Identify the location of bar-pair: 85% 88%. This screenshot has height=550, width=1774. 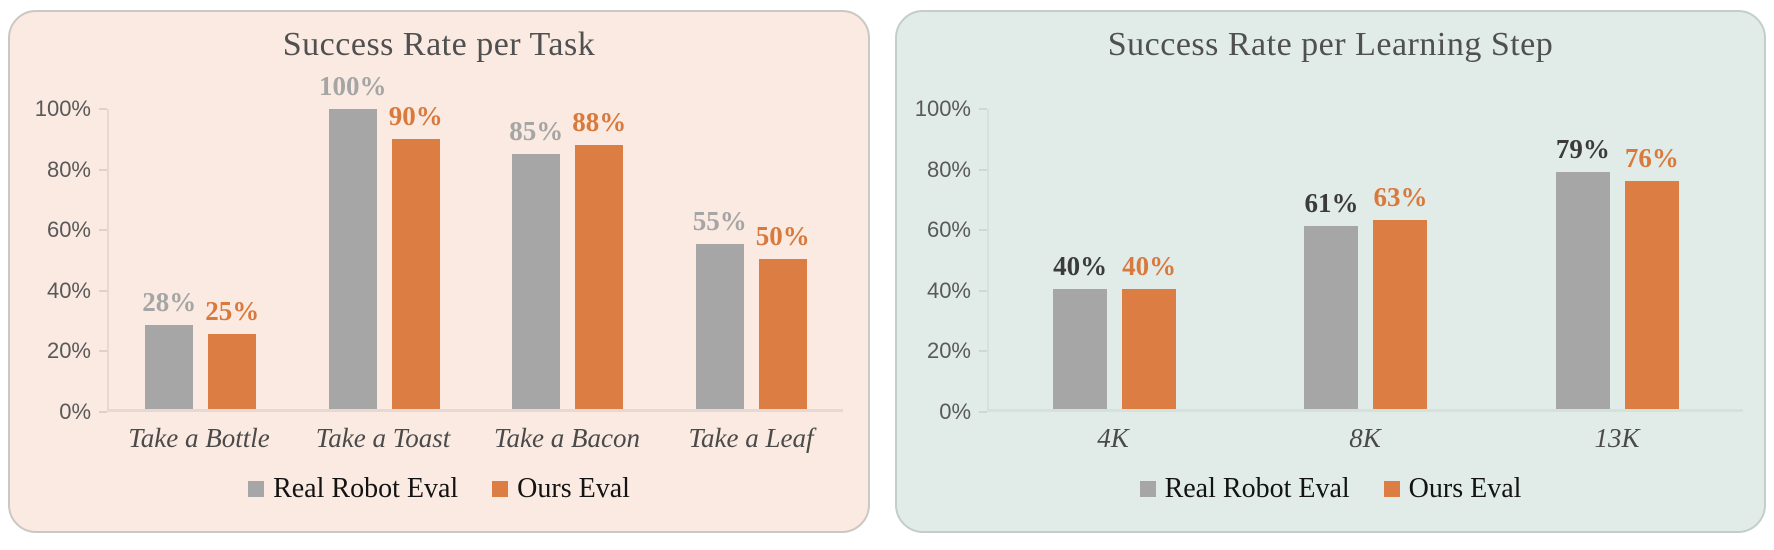
(567, 258).